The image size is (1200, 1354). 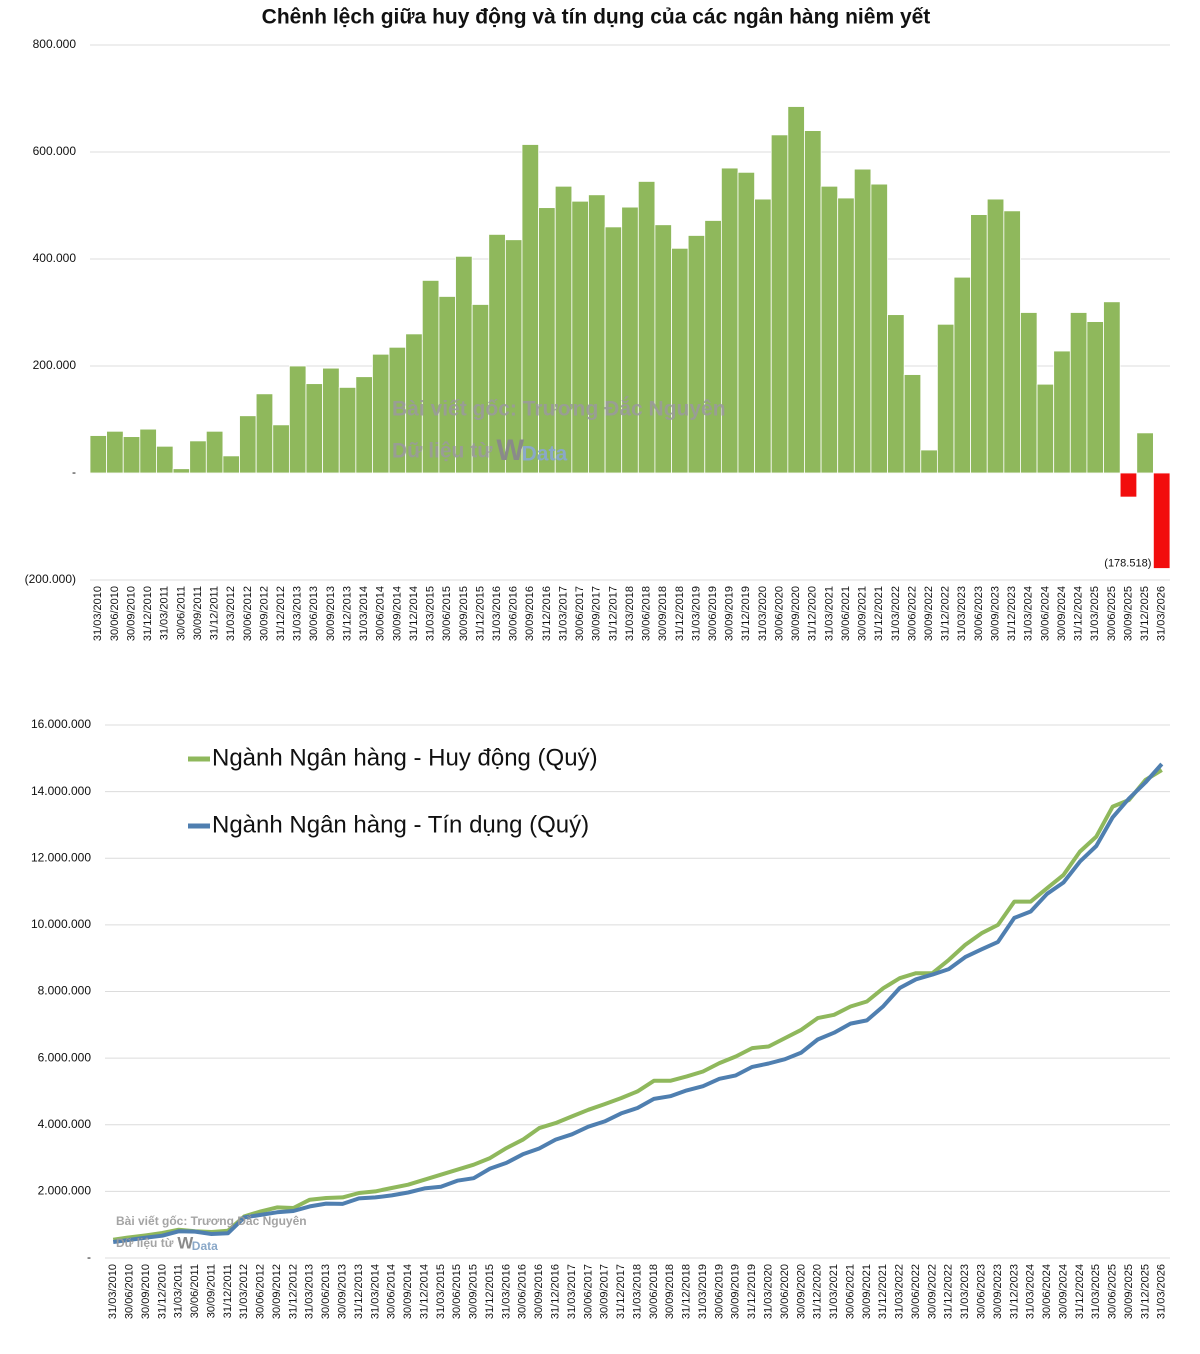 What do you see at coordinates (65, 1191) in the screenshot?
I see `y-tick-label: 2.000.000` at bounding box center [65, 1191].